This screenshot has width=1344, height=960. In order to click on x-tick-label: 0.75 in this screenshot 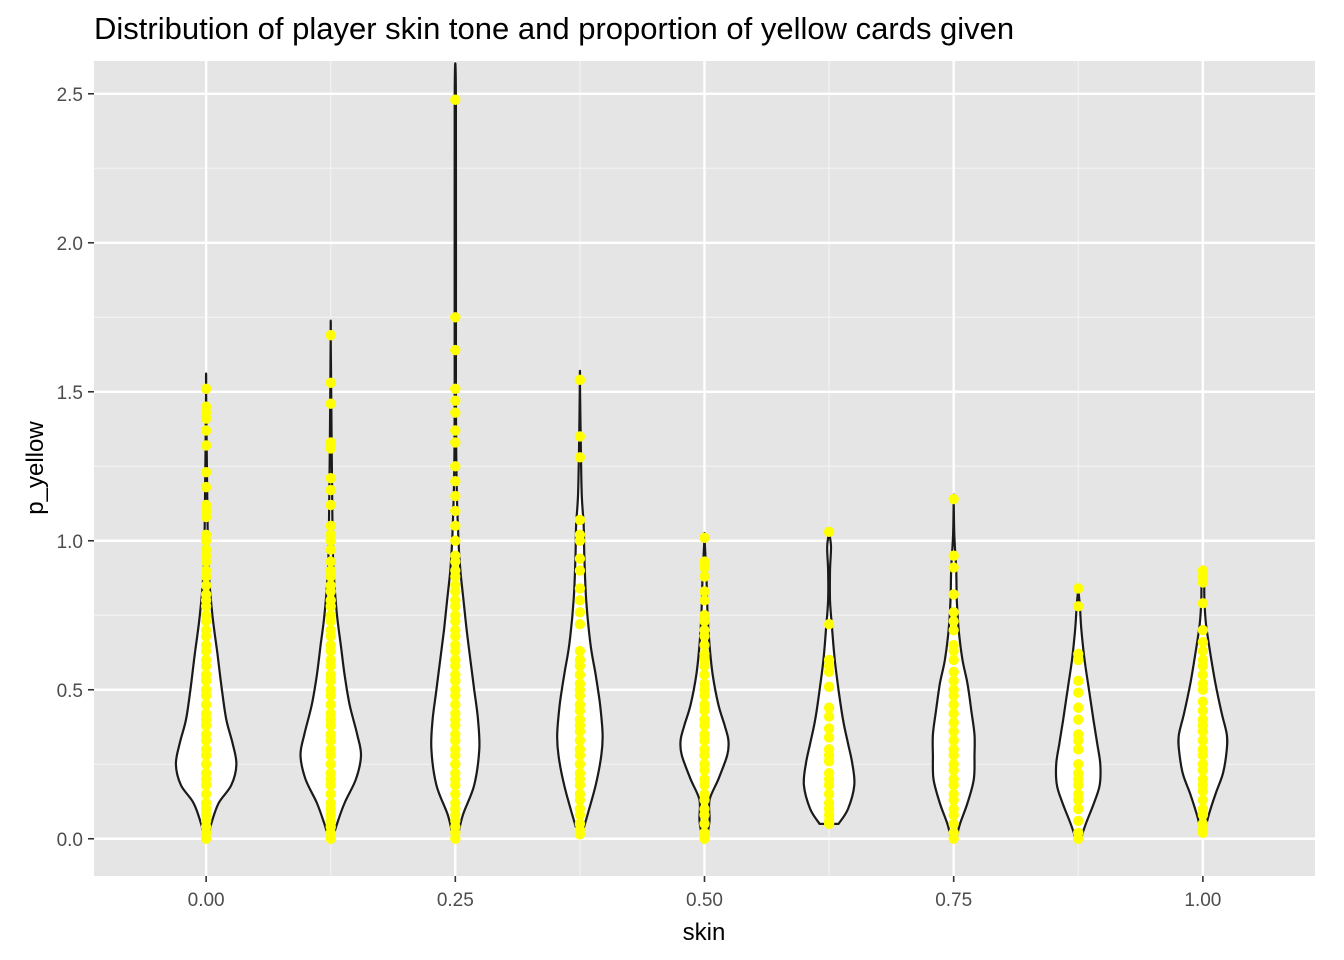, I will do `click(953, 900)`.